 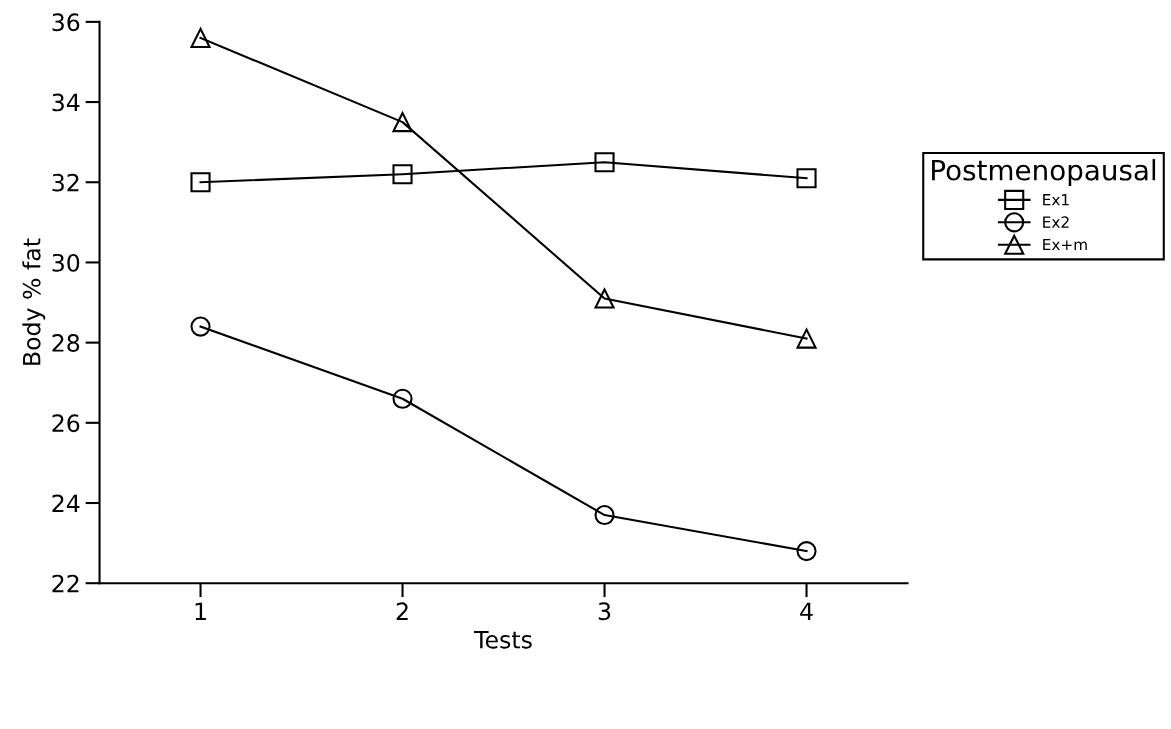 What do you see at coordinates (1056, 200) in the screenshot?
I see `legend-label: Ex1` at bounding box center [1056, 200].